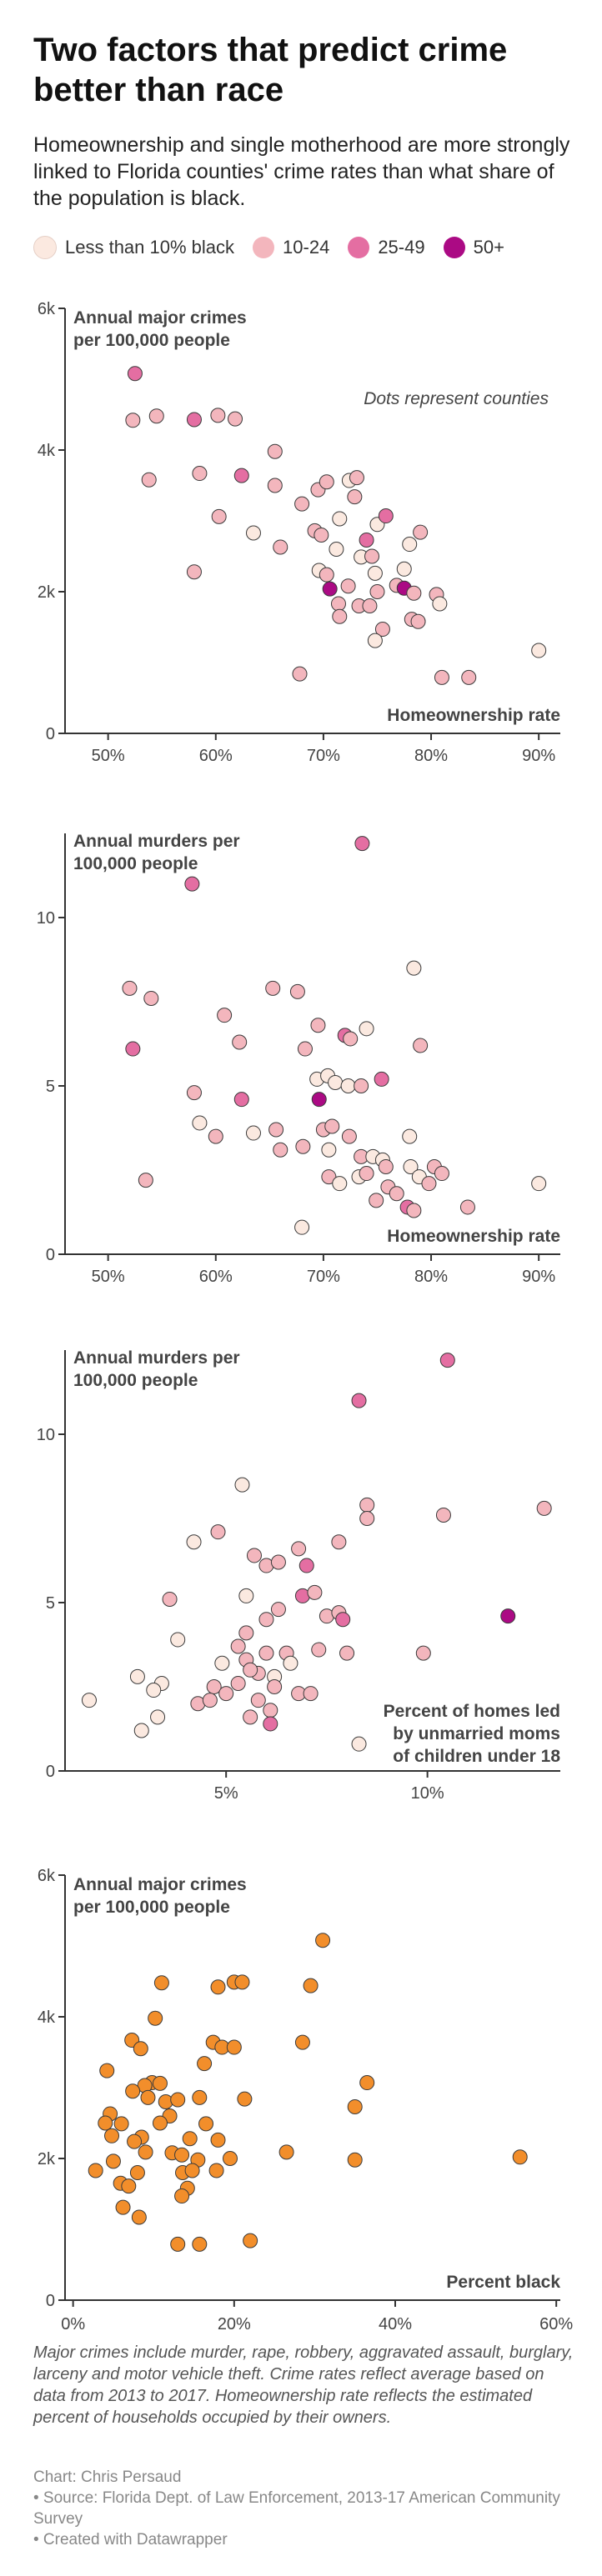  What do you see at coordinates (308, 2093) in the screenshot?
I see `data-points` at bounding box center [308, 2093].